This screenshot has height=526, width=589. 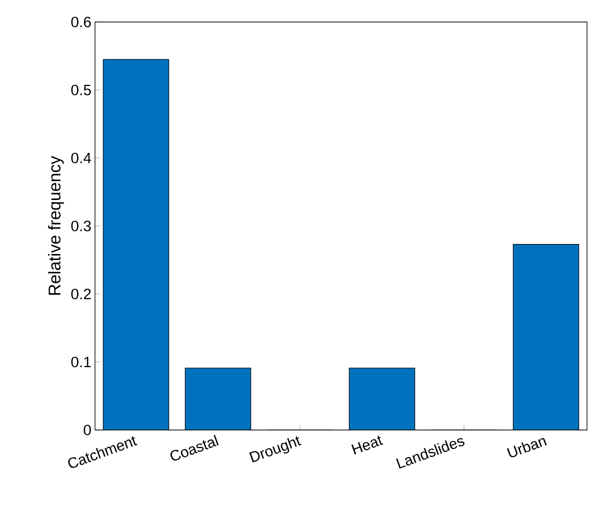 I want to click on y-axis-title: Relative frequency, so click(x=56, y=225).